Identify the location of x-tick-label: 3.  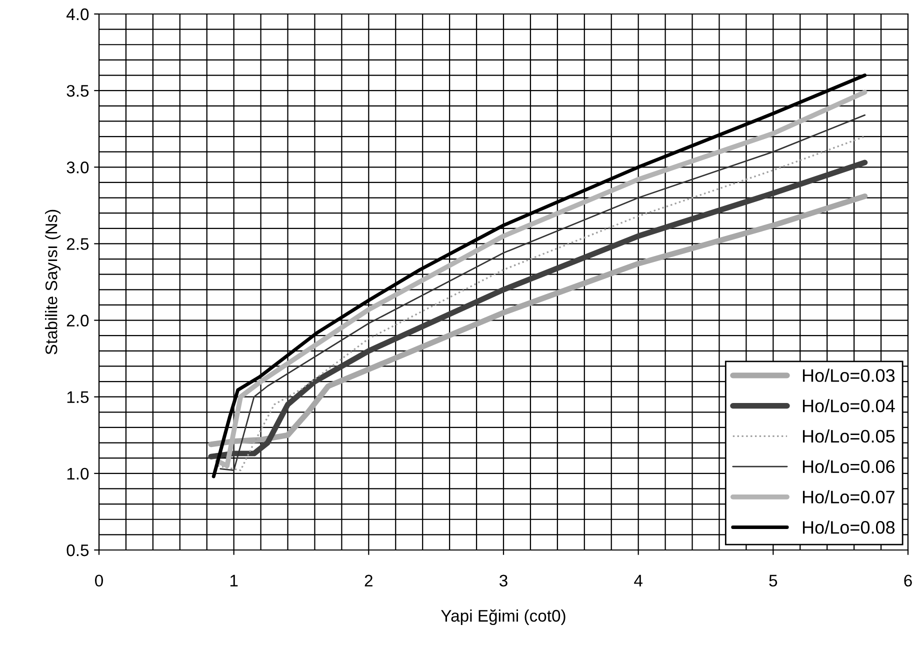
(504, 580).